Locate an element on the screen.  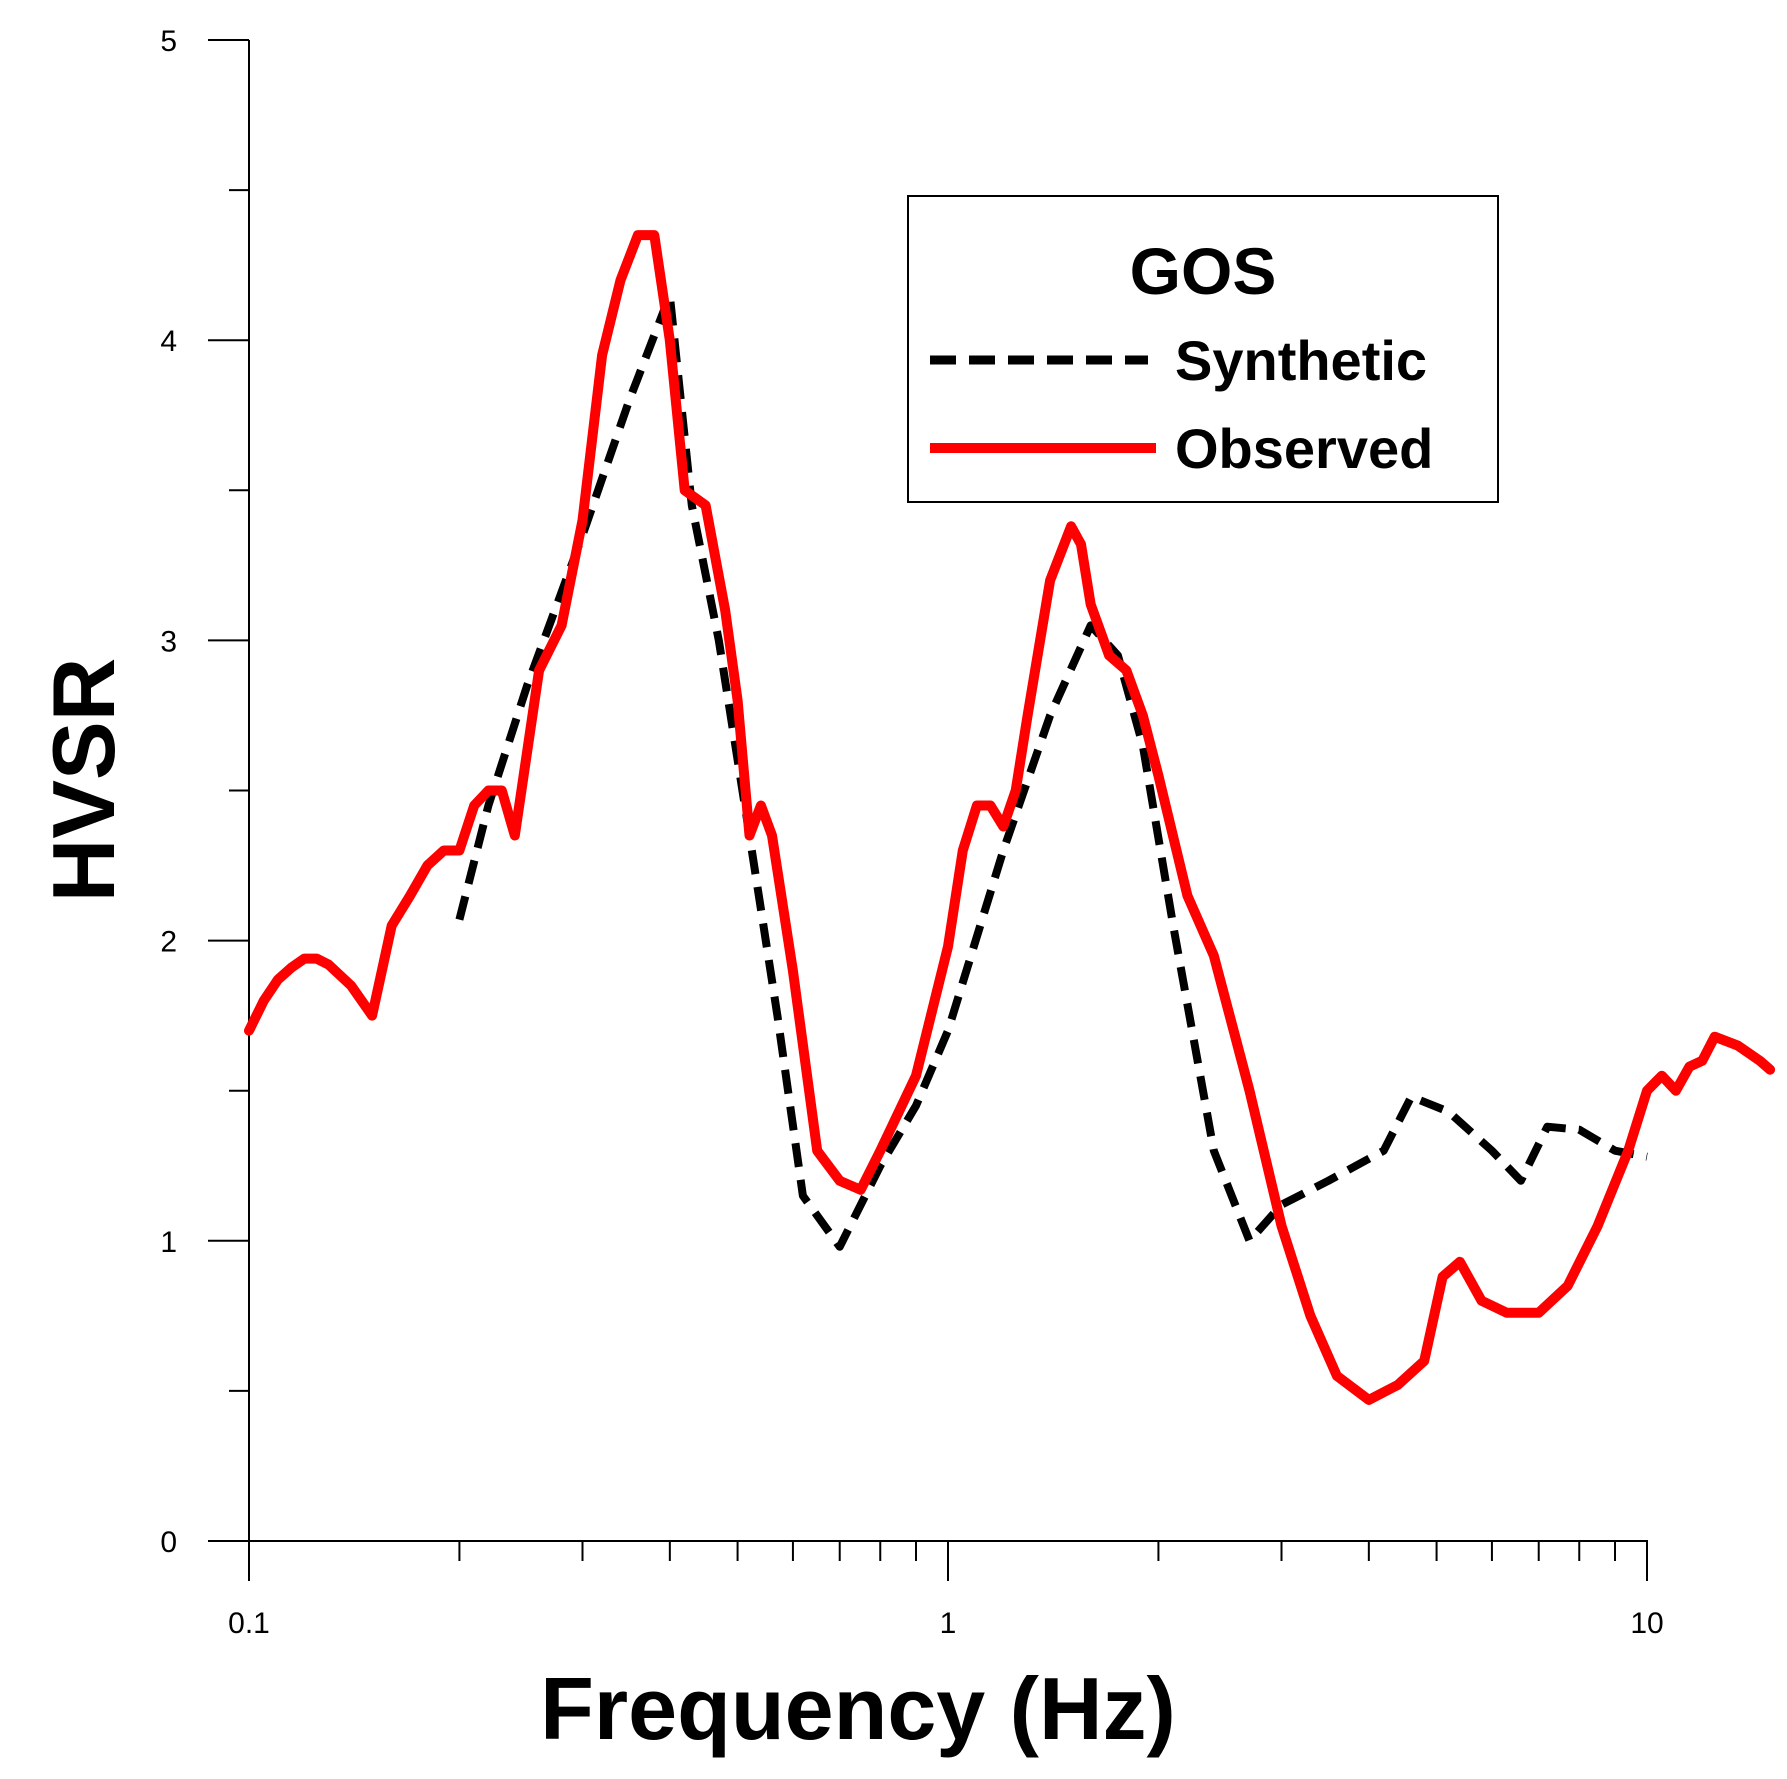
y-tick-label-3: 3 is located at coordinates (168, 641).